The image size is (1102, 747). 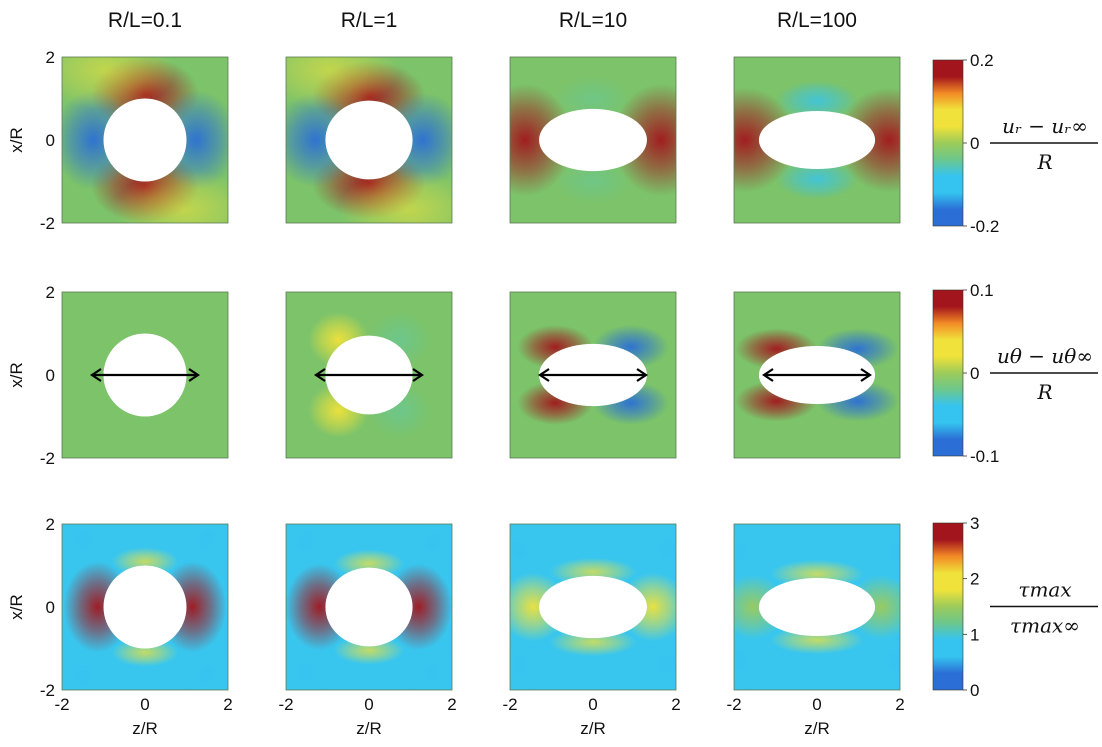 I want to click on colorbar: 0.1 0 -0.1 uθ − uθ∞ R, so click(x=1015, y=373).